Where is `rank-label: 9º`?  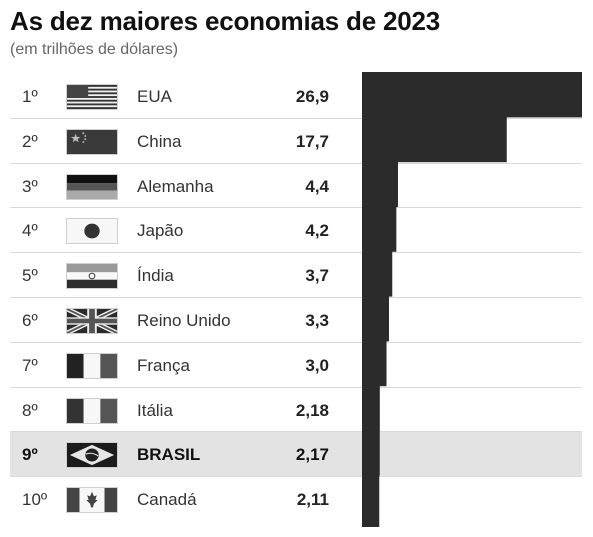
rank-label: 9º is located at coordinates (30, 455).